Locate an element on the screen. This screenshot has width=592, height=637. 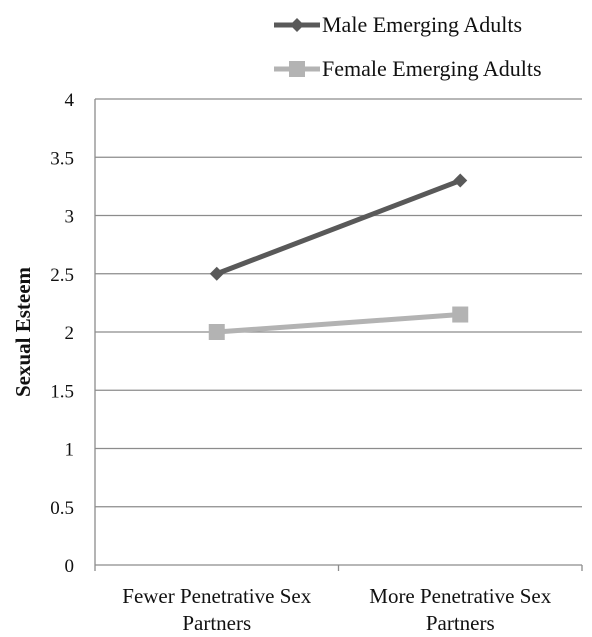
legend-item: Male Emerging Adults is located at coordinates (398, 24).